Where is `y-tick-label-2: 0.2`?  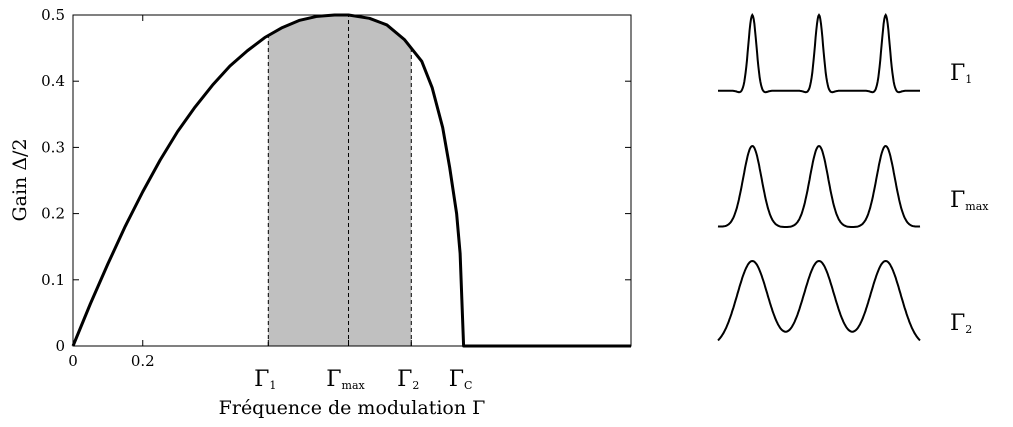
y-tick-label-2: 0.2 is located at coordinates (53, 214).